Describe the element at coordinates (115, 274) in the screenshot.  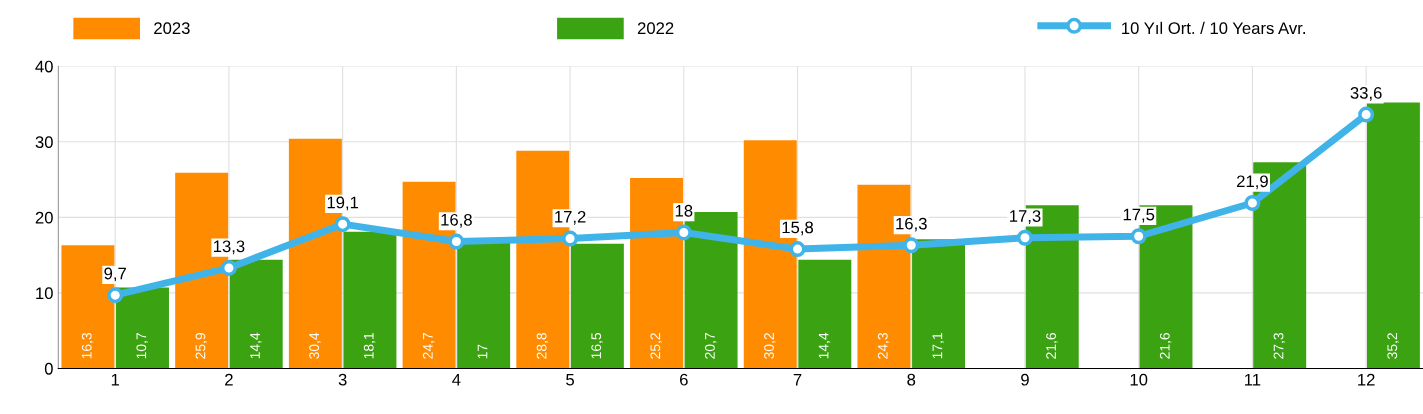
I see `data-label: 9,7` at that location.